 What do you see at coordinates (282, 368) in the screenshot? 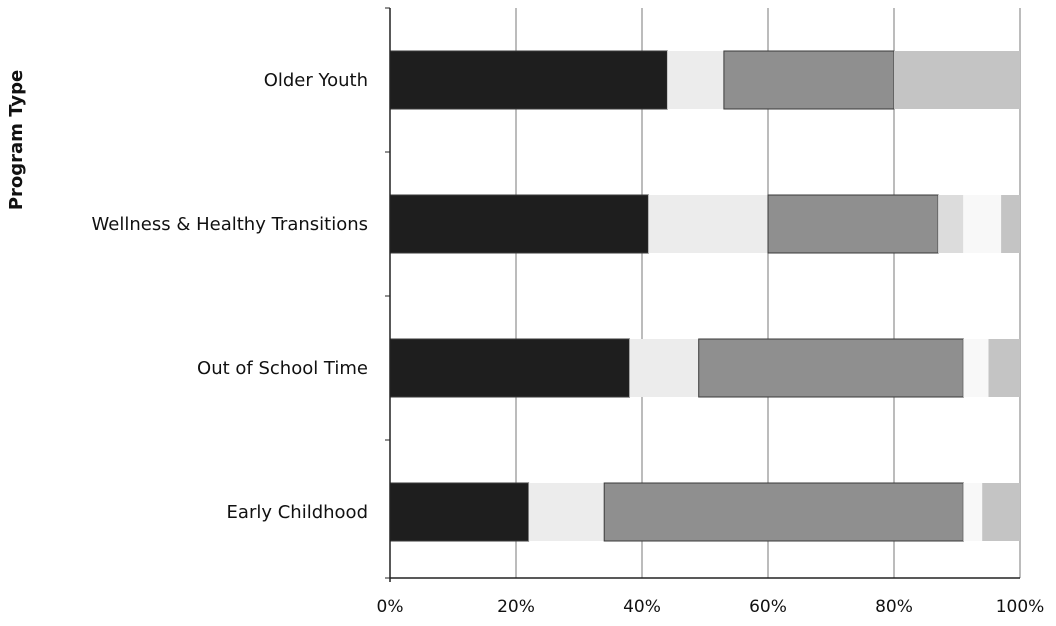
I see `category-label: Out of School Time` at bounding box center [282, 368].